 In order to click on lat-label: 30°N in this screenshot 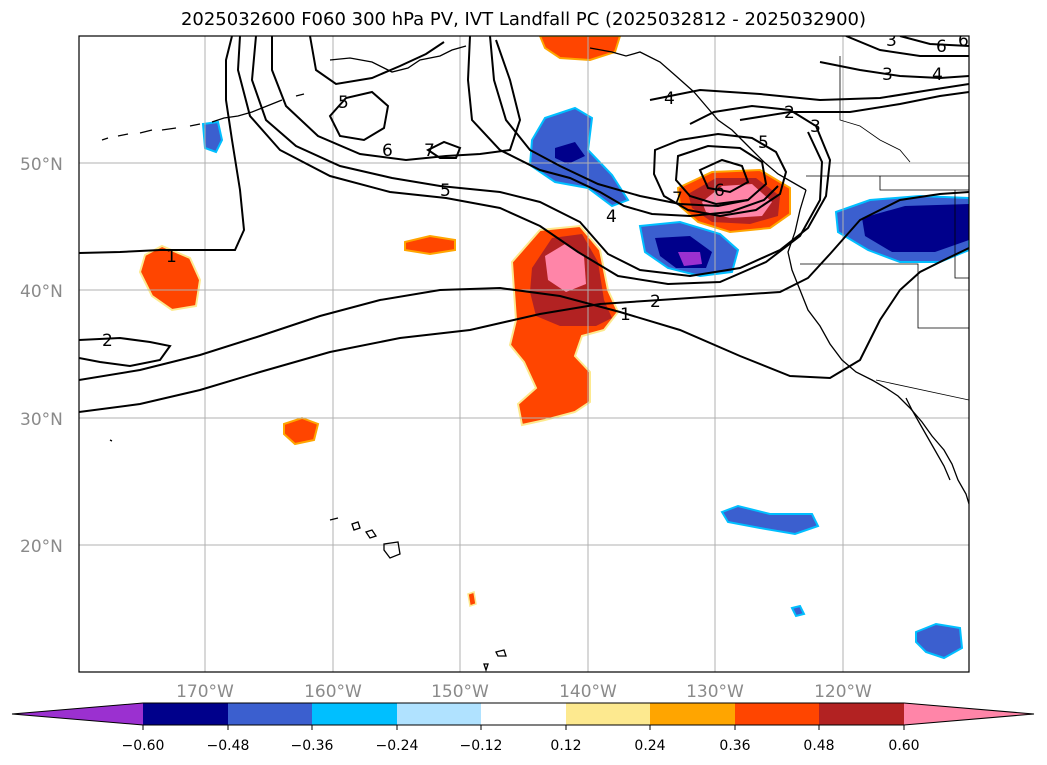, I will do `click(41, 420)`.